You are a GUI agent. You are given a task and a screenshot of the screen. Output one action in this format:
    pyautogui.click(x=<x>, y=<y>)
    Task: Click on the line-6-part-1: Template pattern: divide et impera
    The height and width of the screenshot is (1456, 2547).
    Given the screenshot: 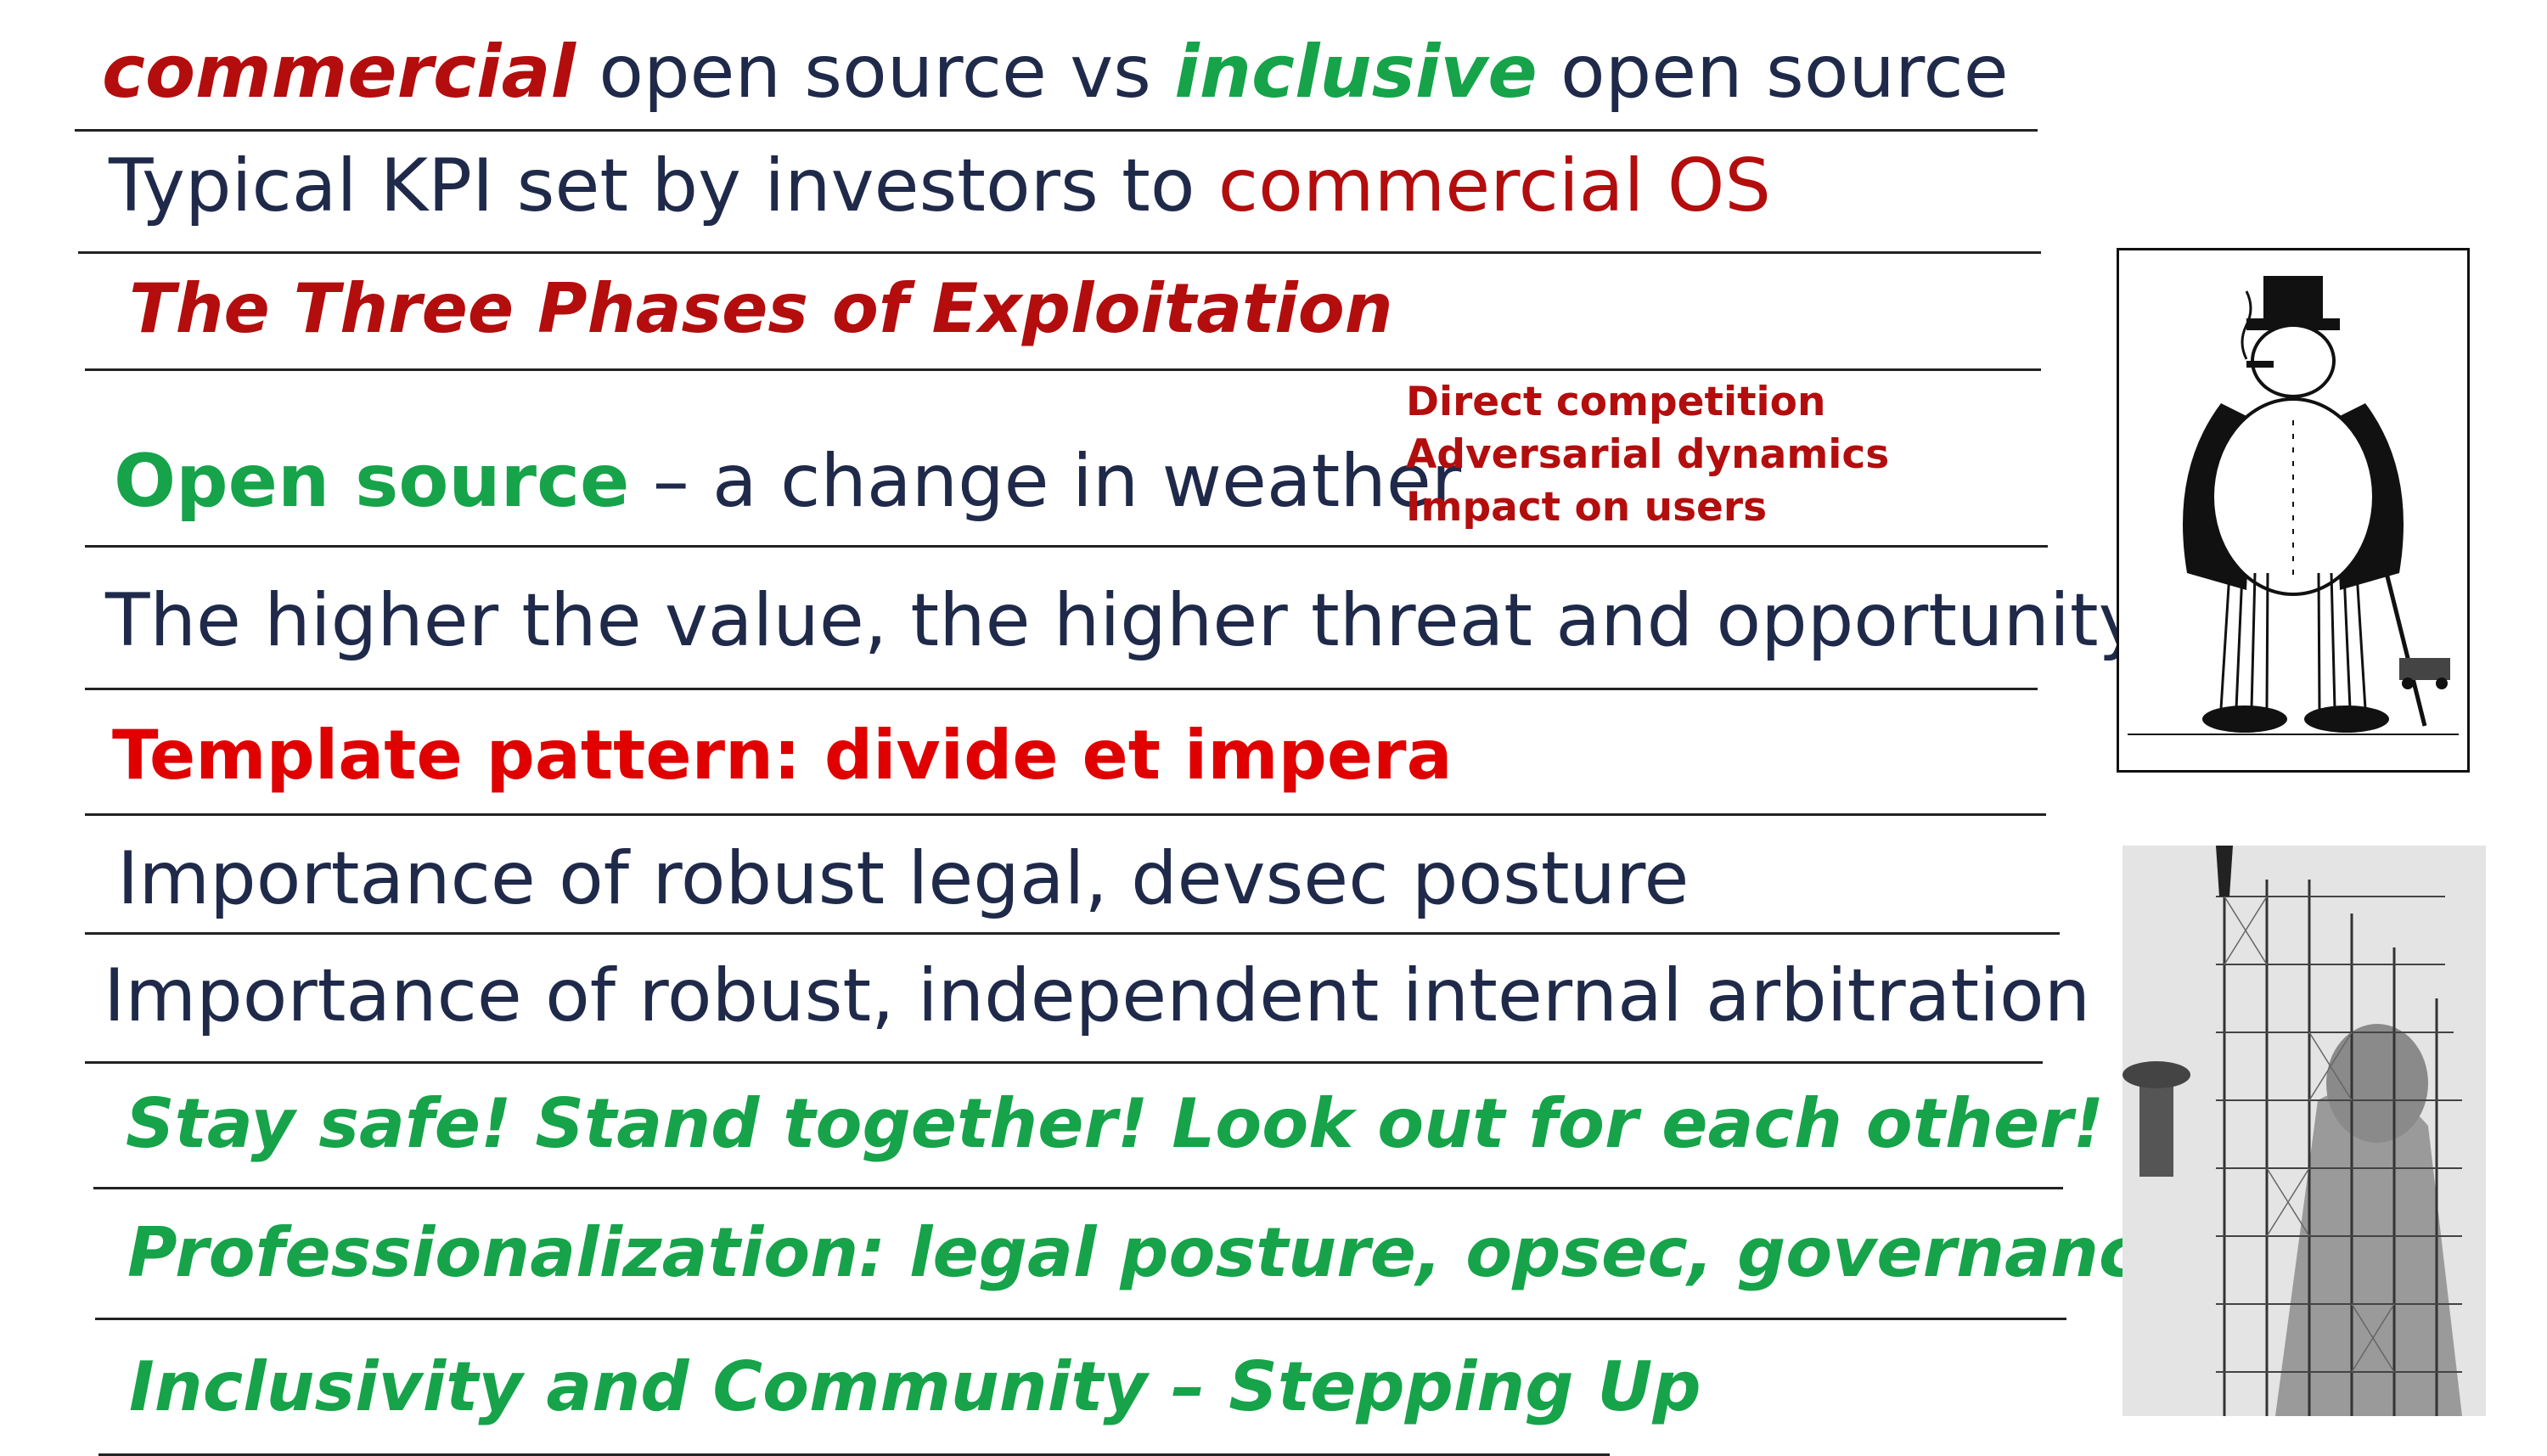 What is the action you would take?
    pyautogui.click(x=782, y=755)
    